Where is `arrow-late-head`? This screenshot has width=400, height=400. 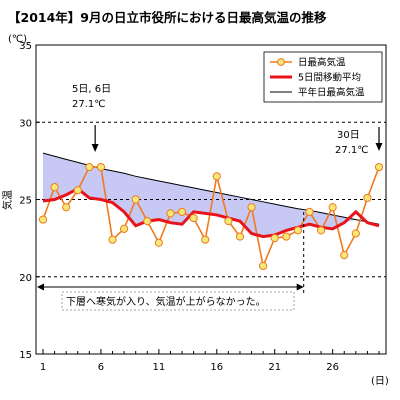
arrow-late-head is located at coordinates (379, 147).